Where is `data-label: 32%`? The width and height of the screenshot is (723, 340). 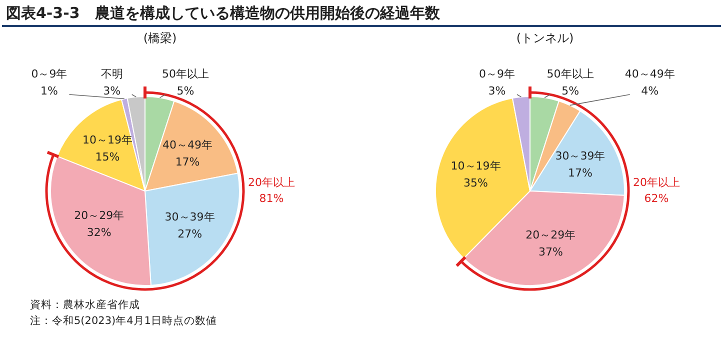 data-label: 32% is located at coordinates (99, 233).